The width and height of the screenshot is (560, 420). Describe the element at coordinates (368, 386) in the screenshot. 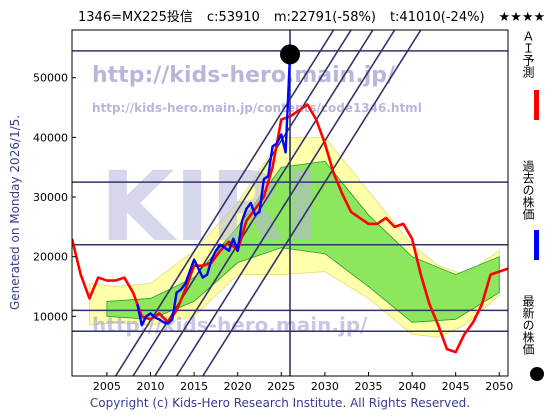

I see `x-tick-label-2035: 2035` at that location.